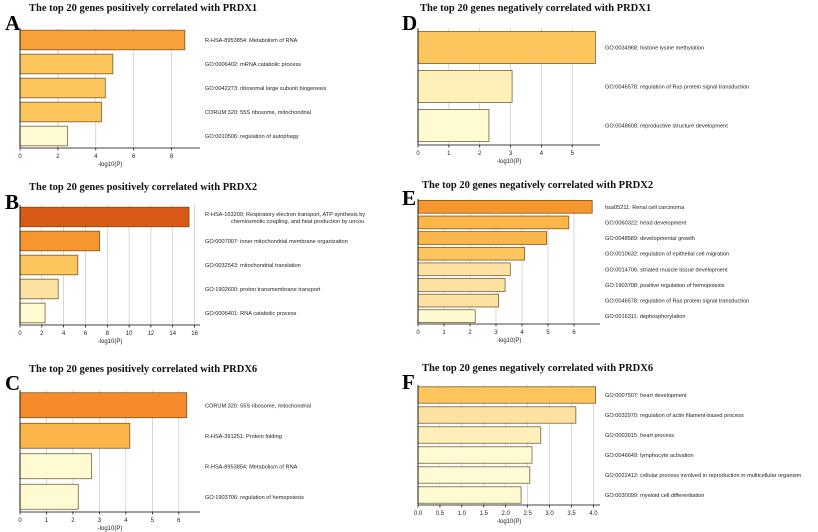  I want to click on x-tick-label: 2.5, so click(527, 514).